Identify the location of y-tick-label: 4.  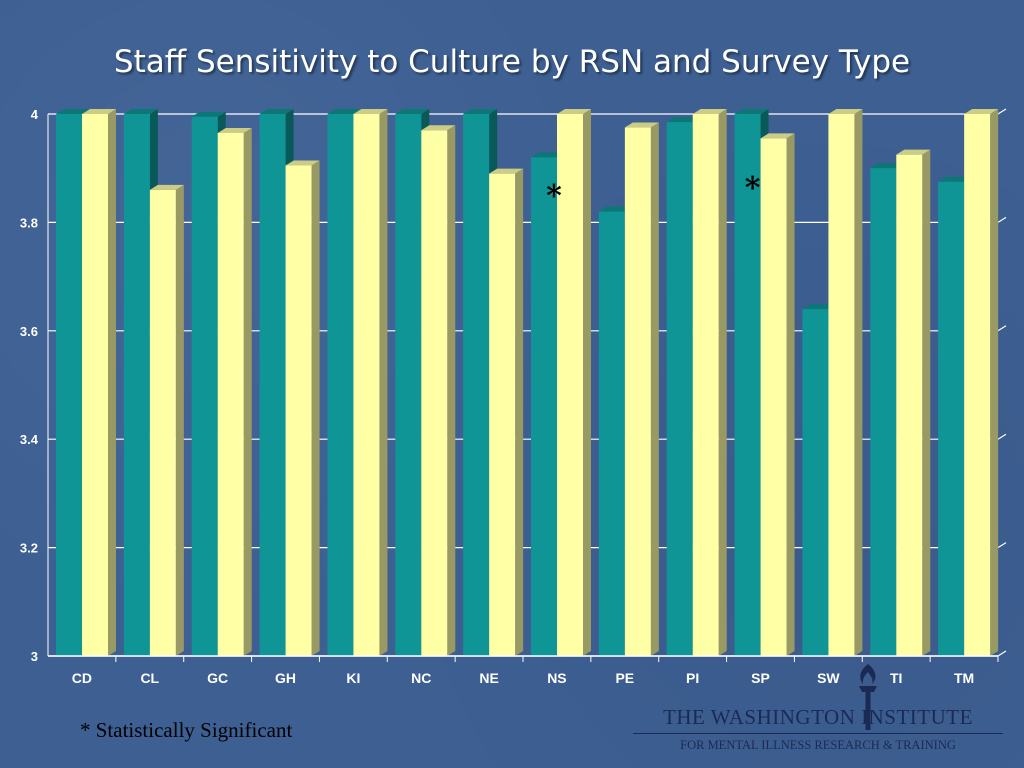
(35, 114).